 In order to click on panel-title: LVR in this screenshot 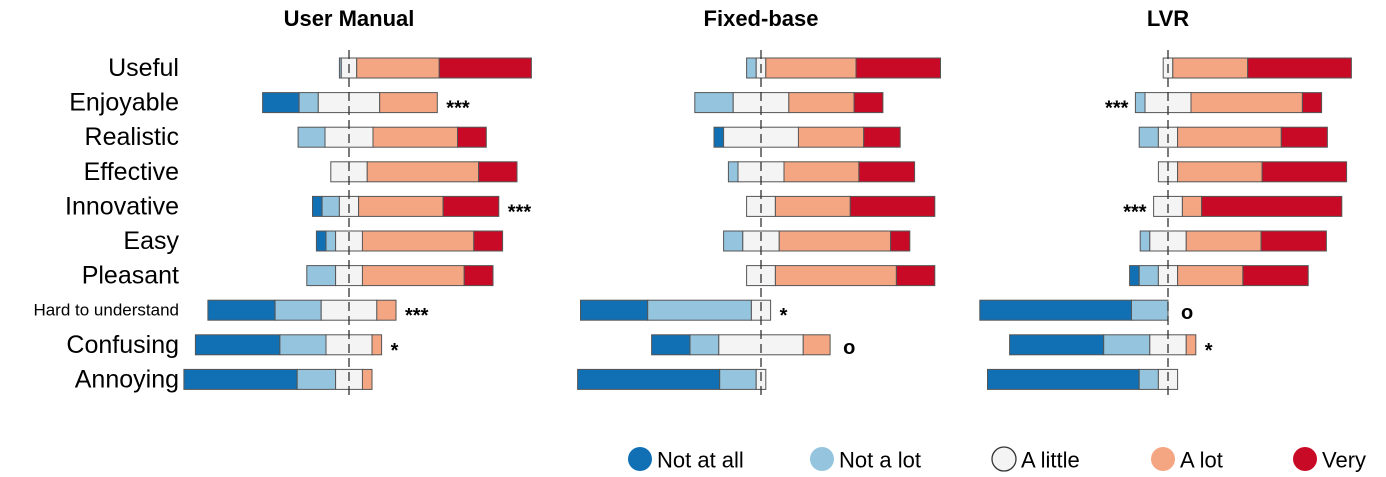, I will do `click(1168, 18)`.